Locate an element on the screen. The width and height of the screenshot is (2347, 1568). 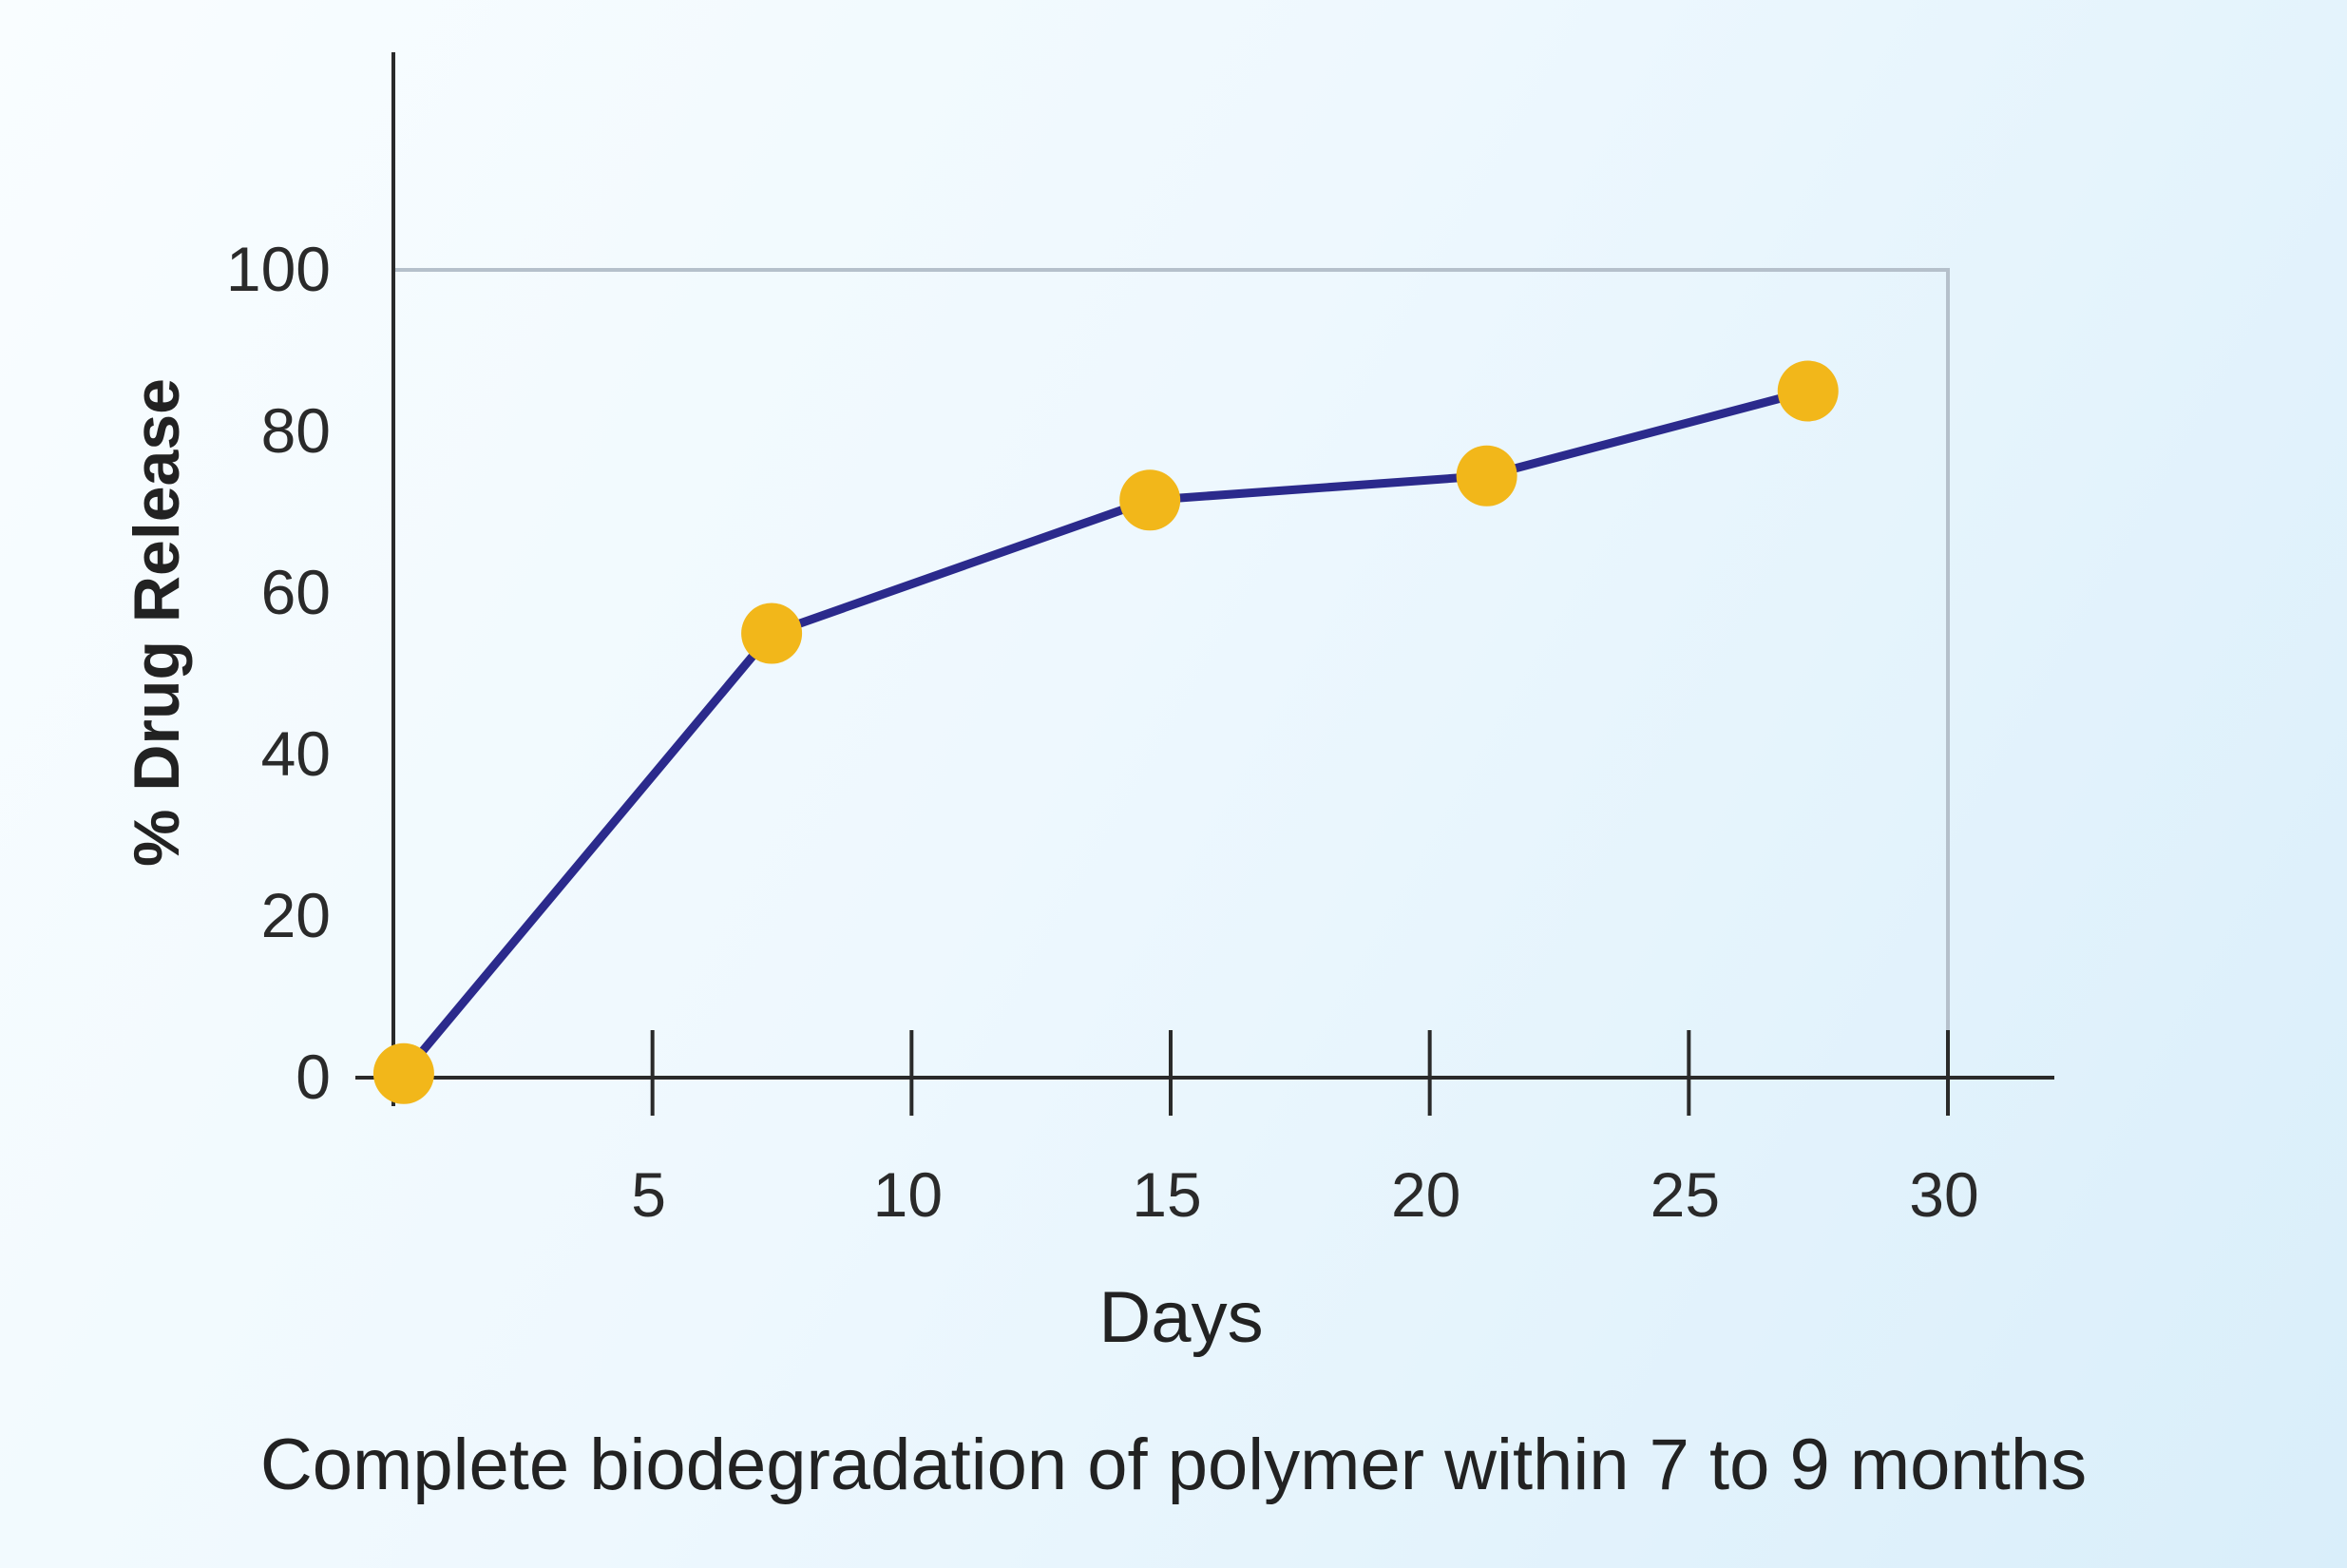
y-tick-label: 40 is located at coordinates (296, 754).